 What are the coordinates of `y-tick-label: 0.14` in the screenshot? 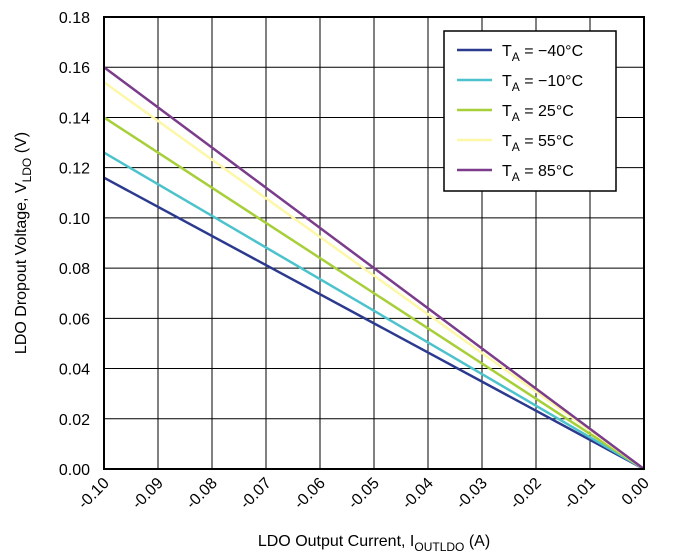 It's located at (74, 118).